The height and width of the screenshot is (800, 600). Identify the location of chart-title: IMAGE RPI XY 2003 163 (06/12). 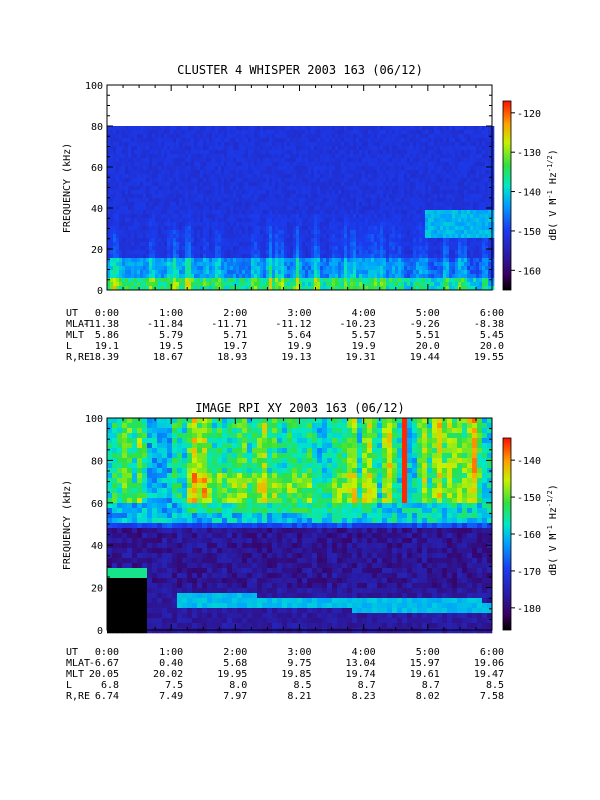
(300, 408).